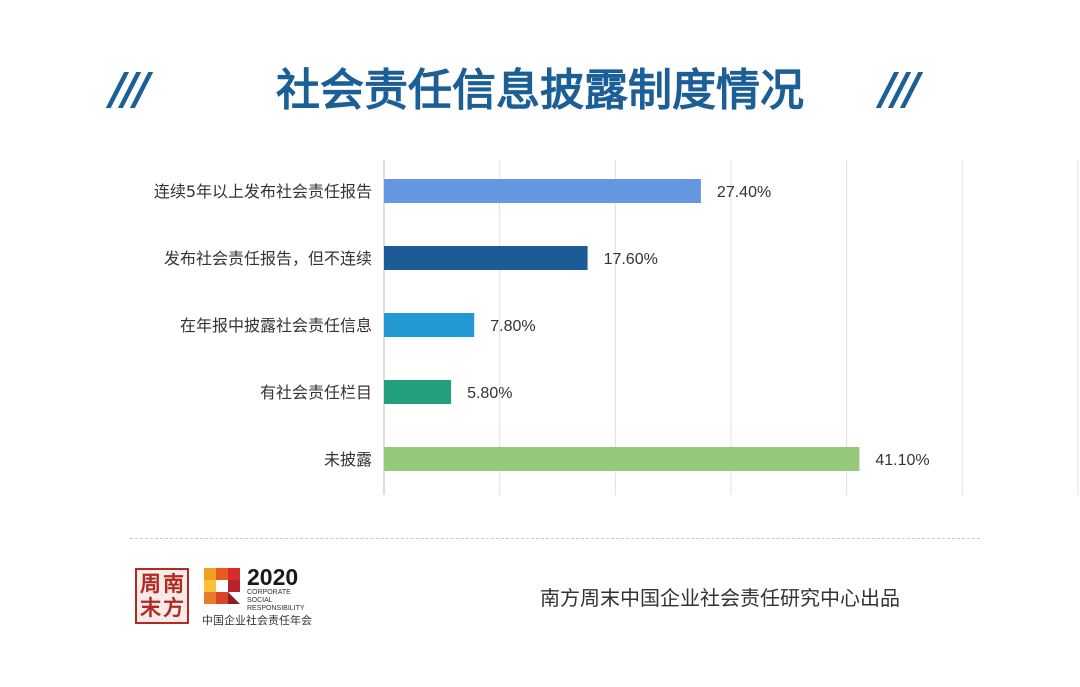 The width and height of the screenshot is (1080, 687). I want to click on seal-char: 末, so click(150, 607).